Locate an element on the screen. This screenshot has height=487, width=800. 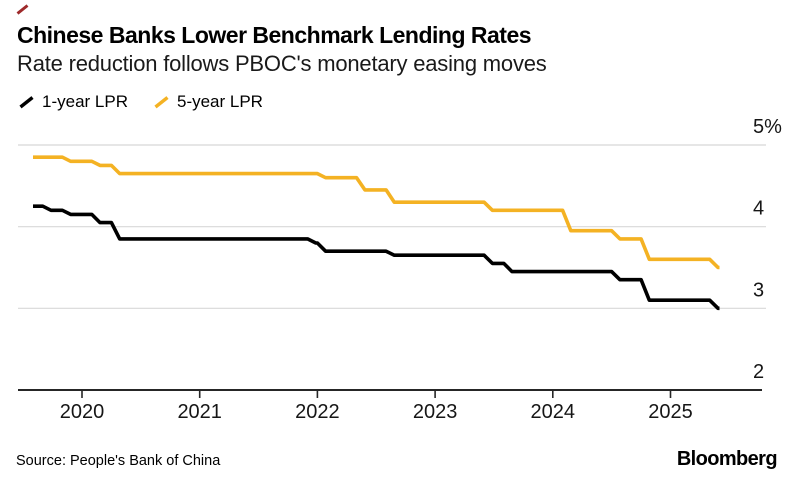
legend-label: 1-year LPR is located at coordinates (85, 101).